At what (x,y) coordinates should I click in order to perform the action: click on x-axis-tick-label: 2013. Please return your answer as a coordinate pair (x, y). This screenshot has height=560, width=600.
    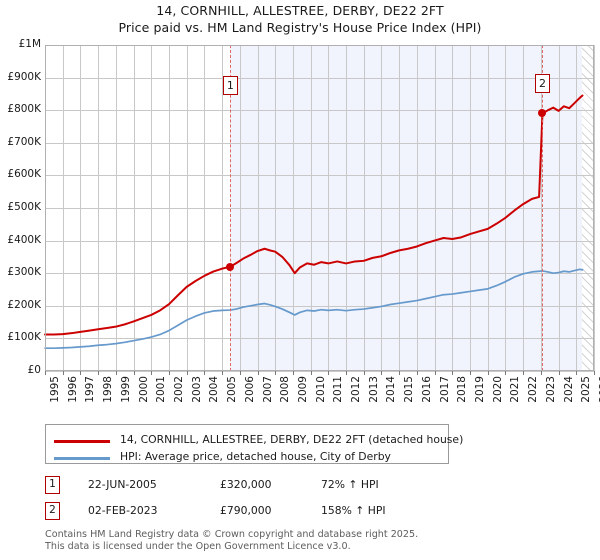
    Looking at the image, I should click on (373, 389).